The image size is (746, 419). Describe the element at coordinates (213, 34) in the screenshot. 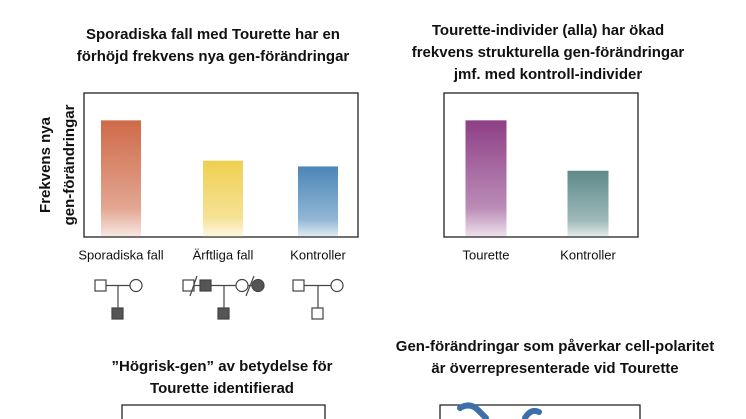

I see `chart-title: Sporadiska fall med Tourette har en` at that location.